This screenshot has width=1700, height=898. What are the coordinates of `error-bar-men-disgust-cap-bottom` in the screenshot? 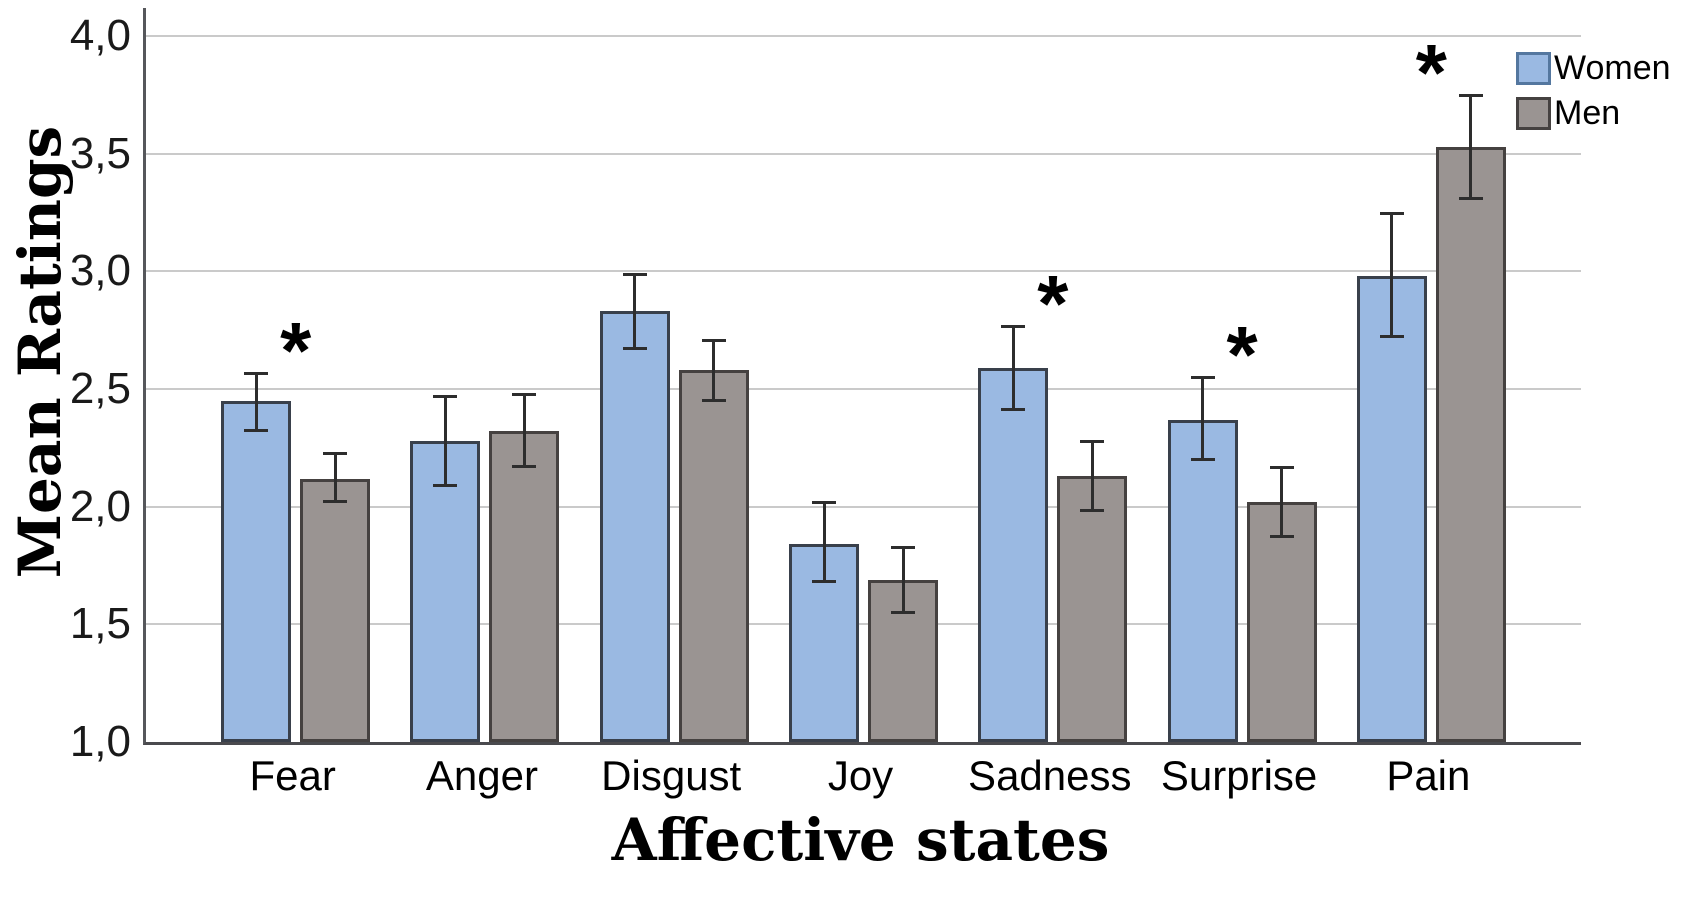 It's located at (713, 400).